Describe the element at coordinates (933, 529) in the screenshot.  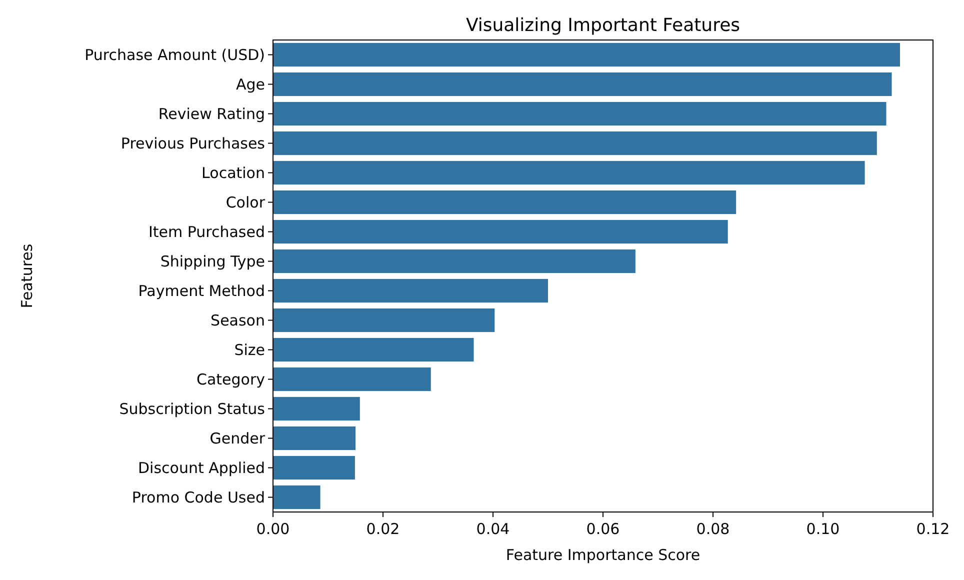
I see `x-tick-label: 0.12` at that location.